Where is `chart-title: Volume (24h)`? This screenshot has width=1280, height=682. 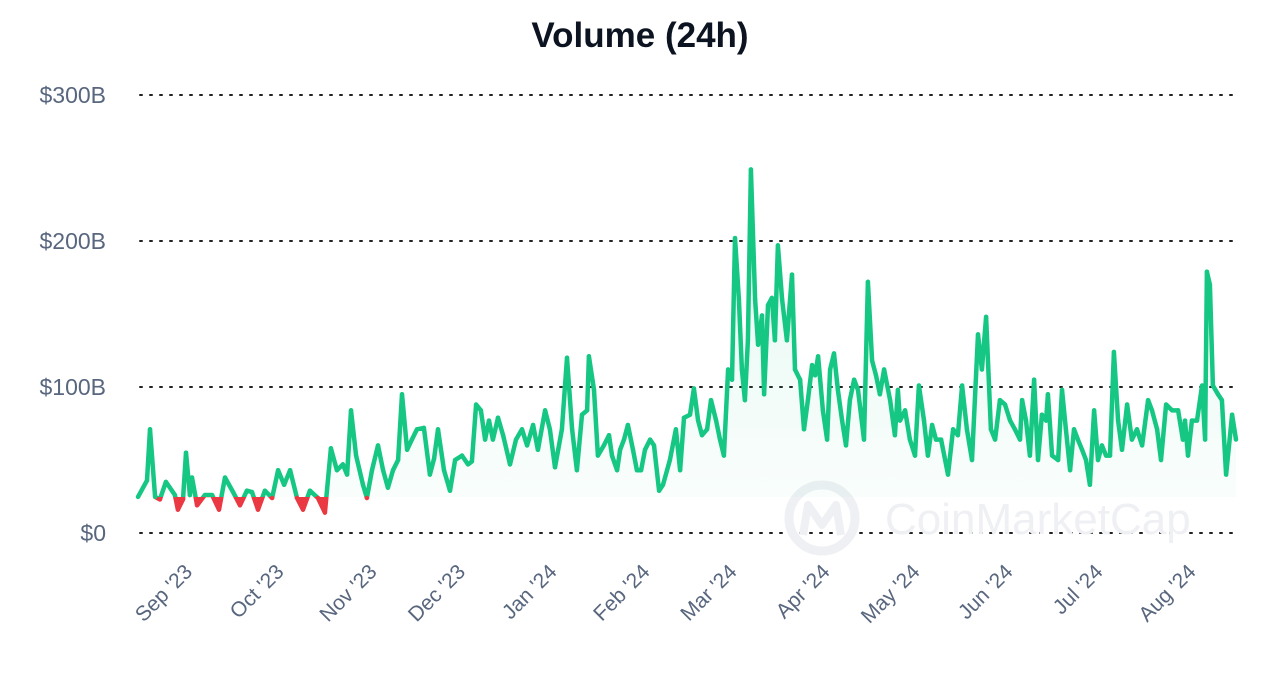 chart-title: Volume (24h) is located at coordinates (639, 35).